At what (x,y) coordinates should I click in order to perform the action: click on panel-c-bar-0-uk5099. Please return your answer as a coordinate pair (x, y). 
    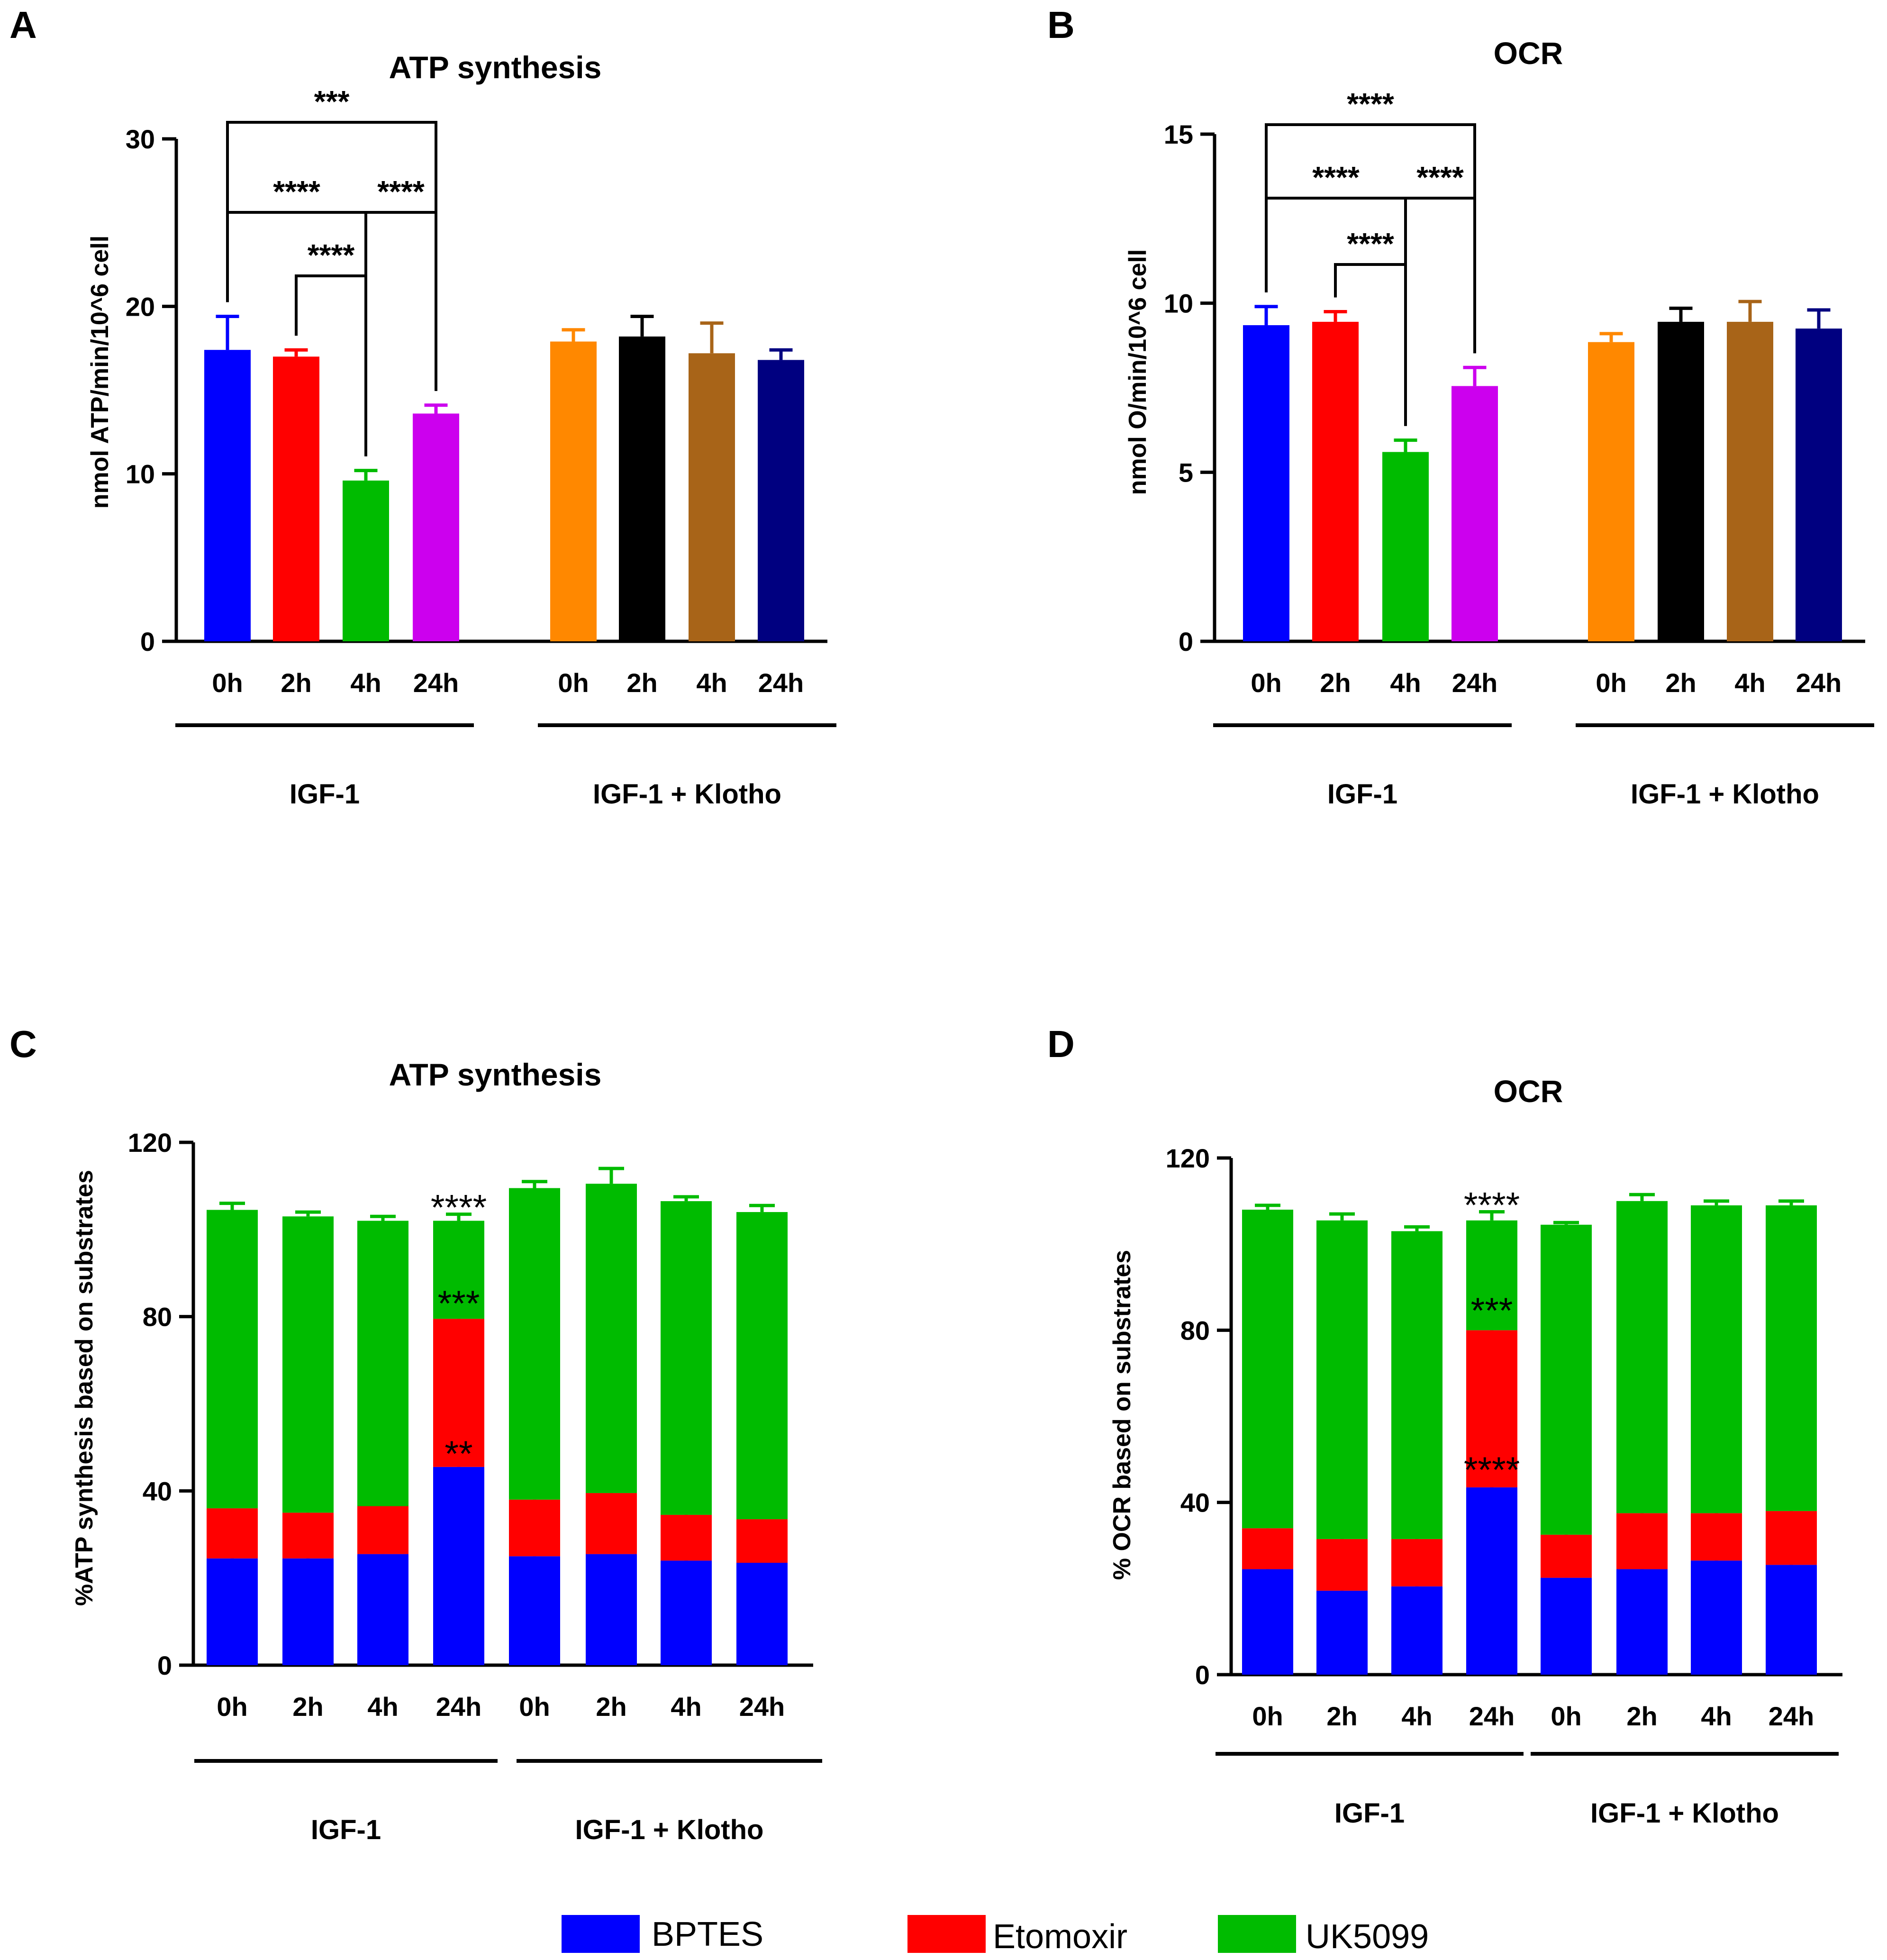
    Looking at the image, I should click on (232, 1359).